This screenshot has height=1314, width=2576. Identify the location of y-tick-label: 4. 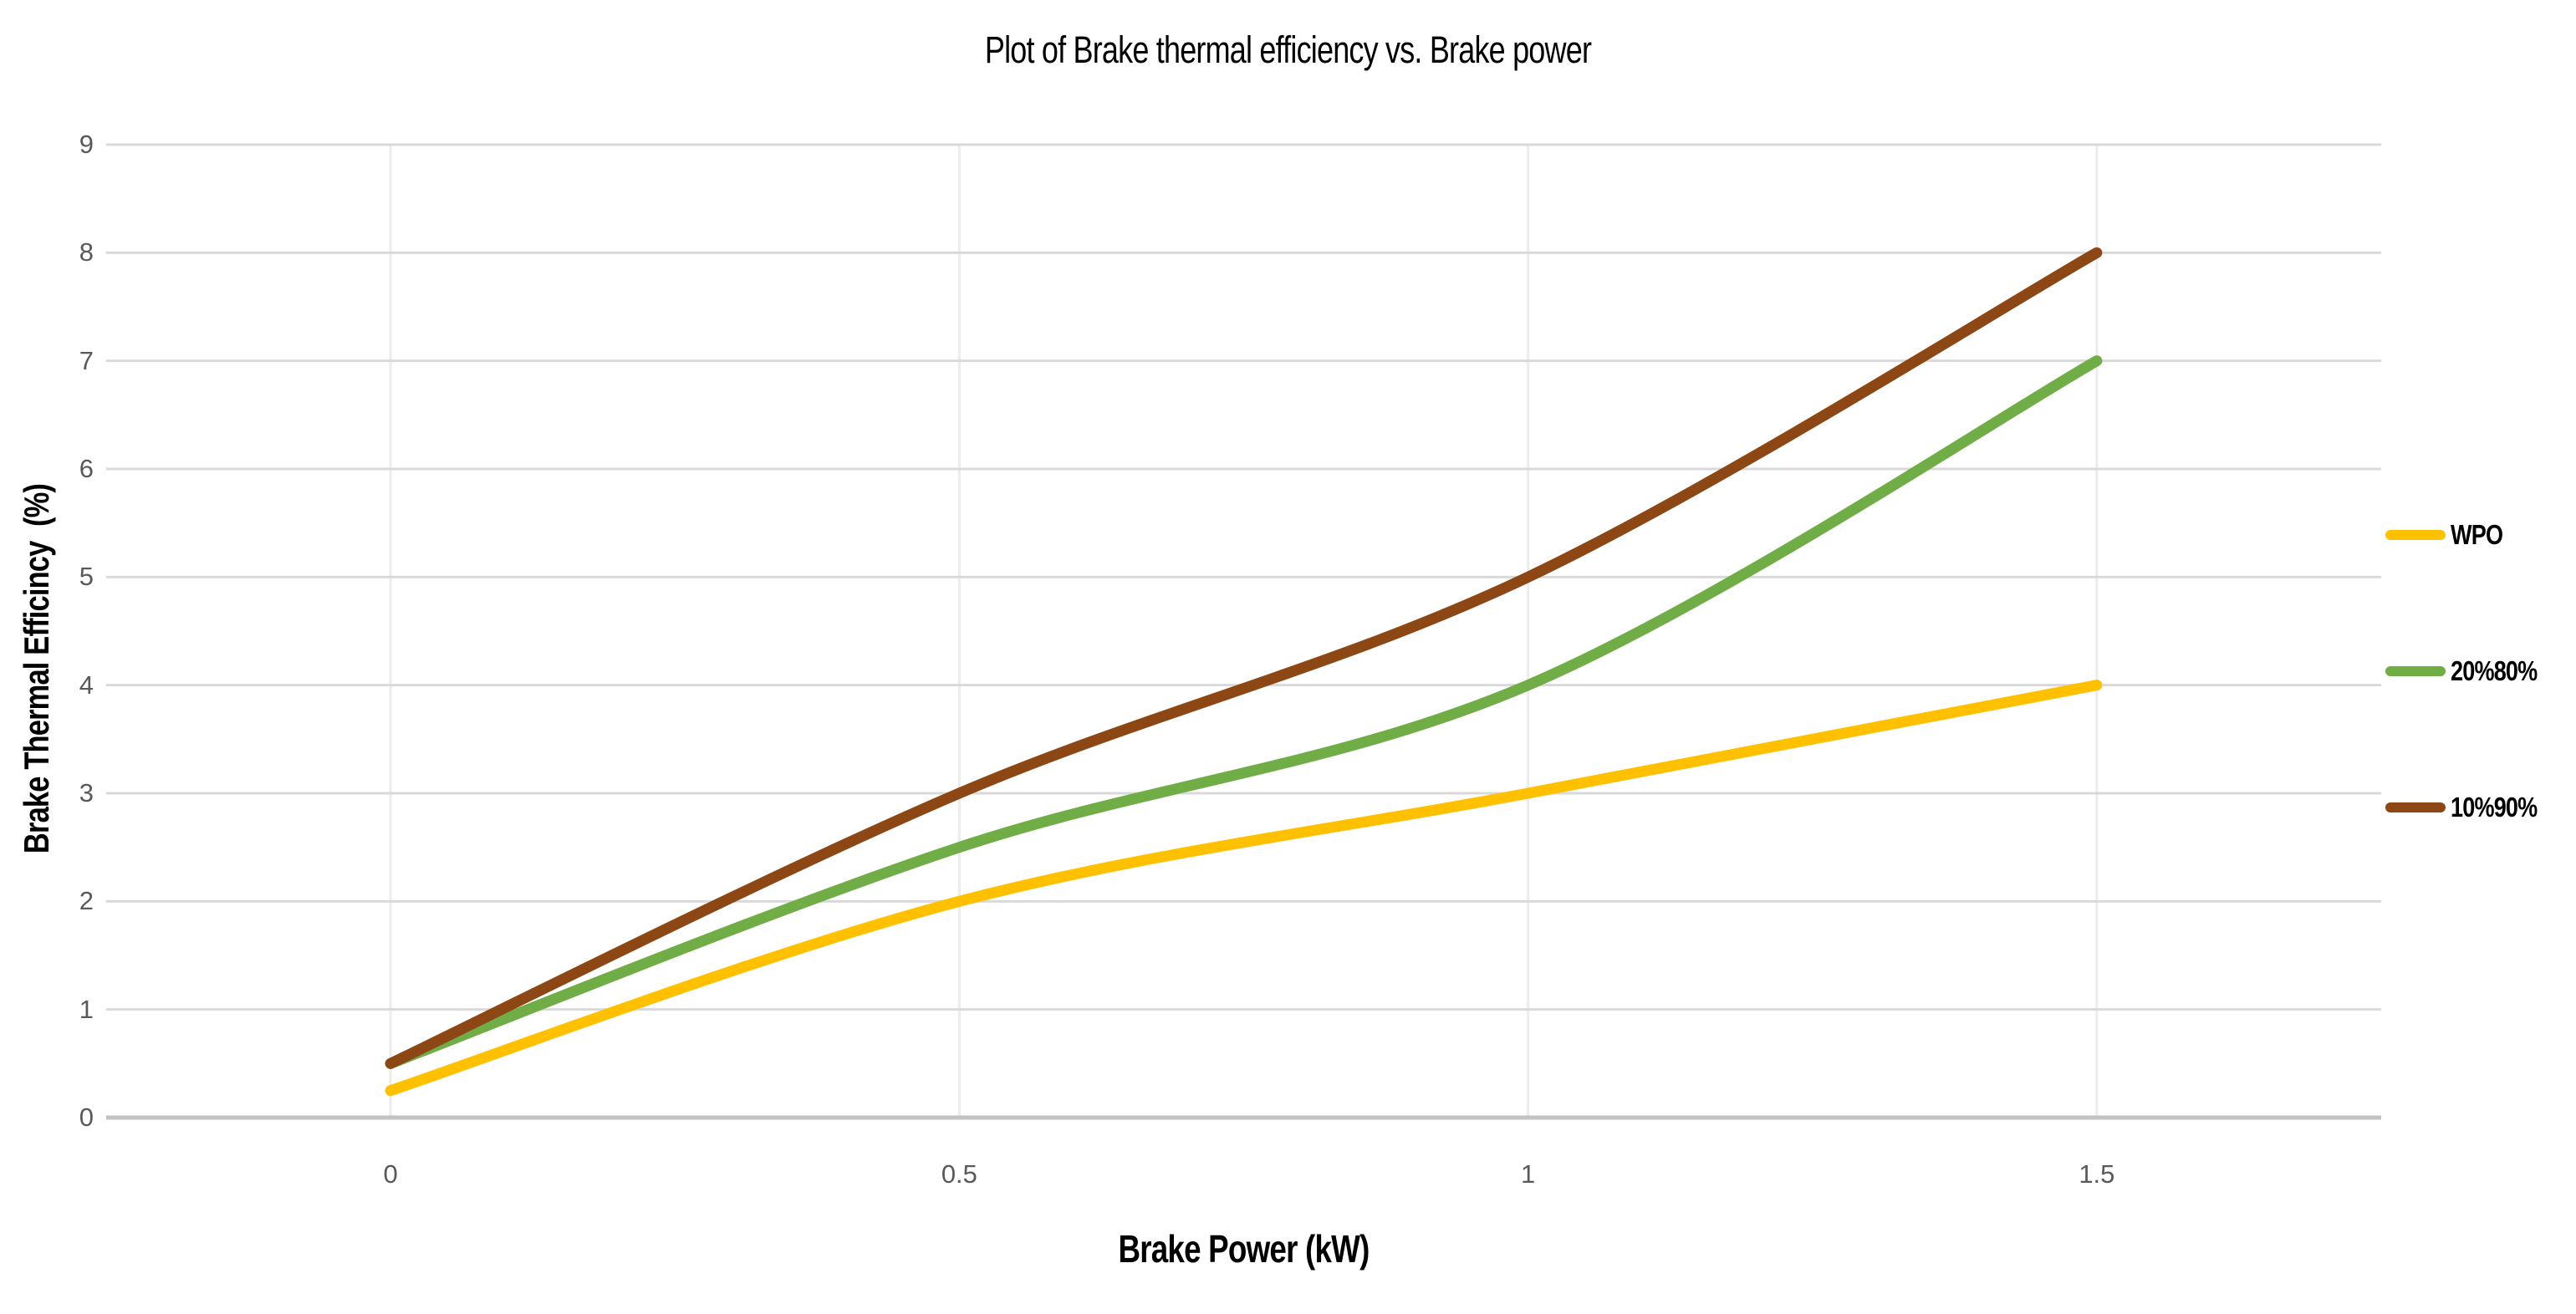
(86, 685).